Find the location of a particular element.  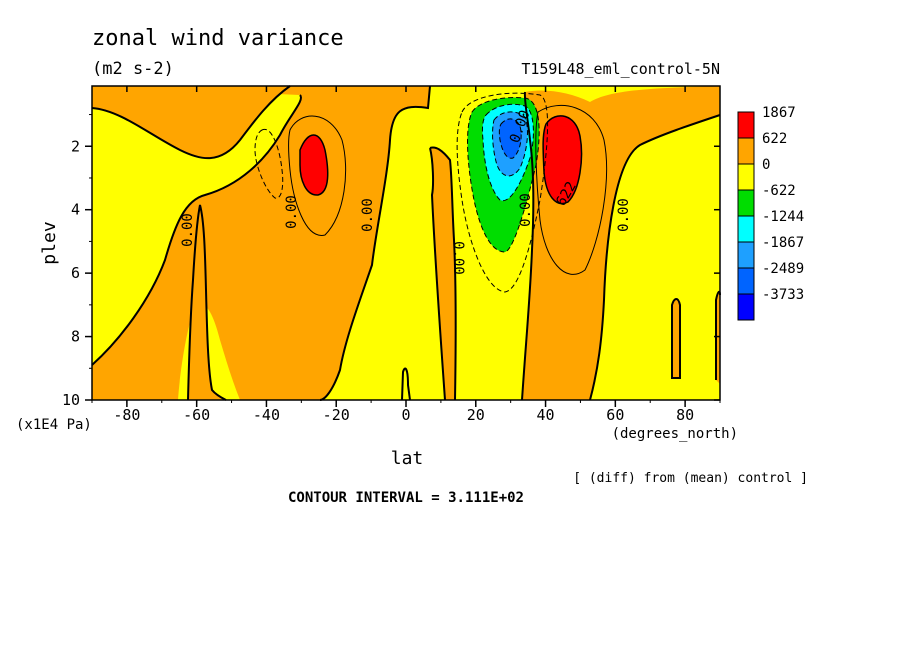

orange-thin-strip-south is located at coordinates (207, 302).